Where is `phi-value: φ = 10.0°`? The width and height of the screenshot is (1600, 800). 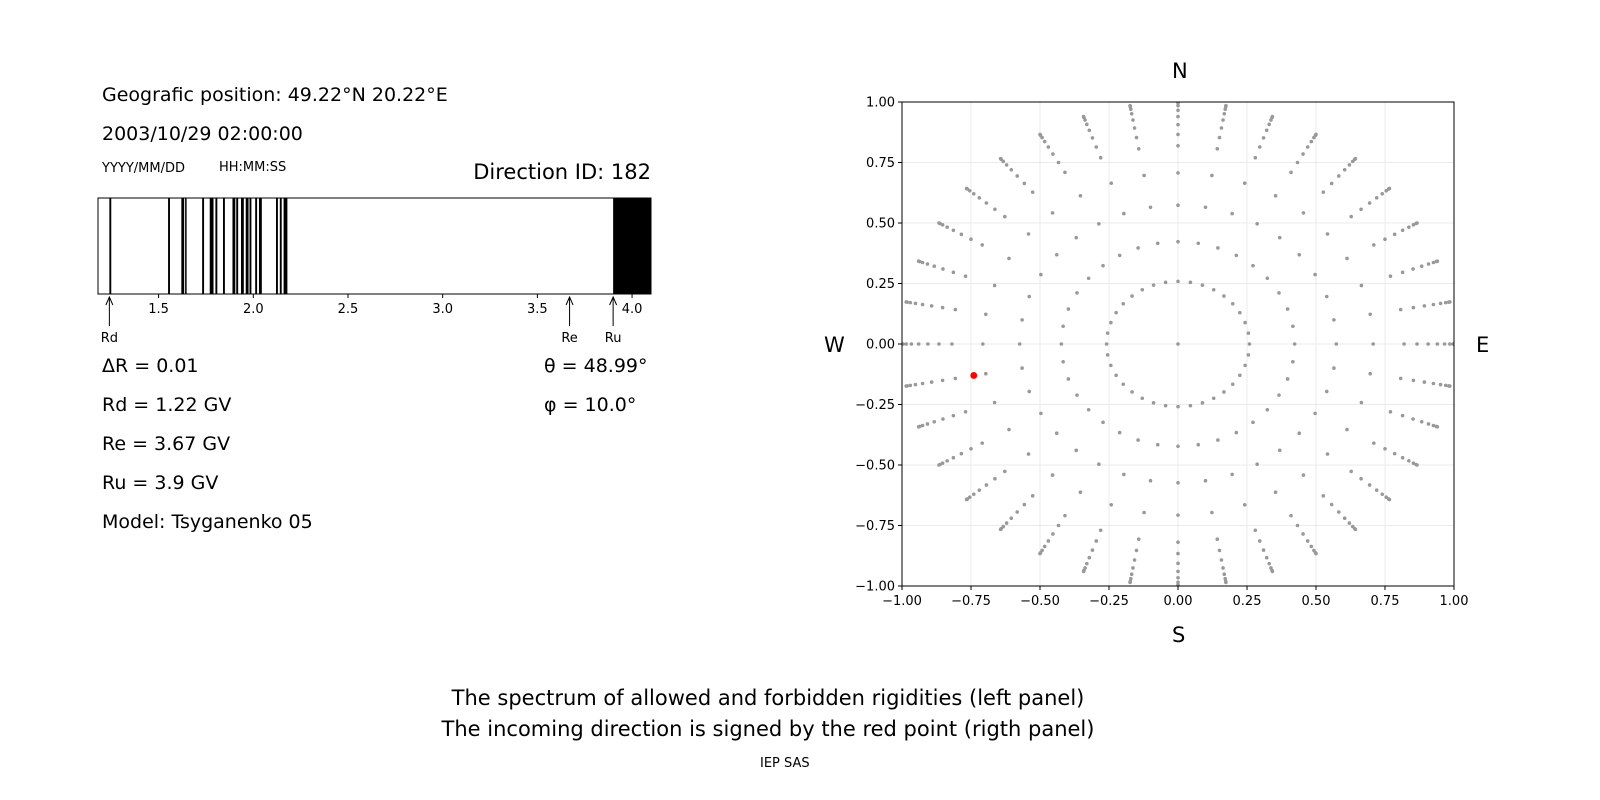
phi-value: φ = 10.0° is located at coordinates (590, 405).